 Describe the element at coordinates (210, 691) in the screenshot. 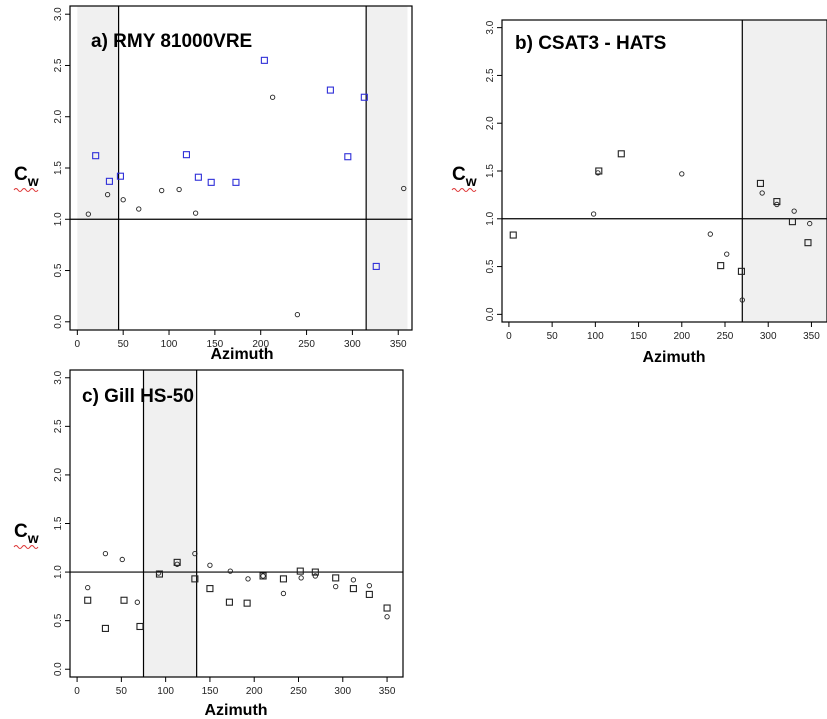

I see `panel-c-xtick-label-3: 150` at that location.